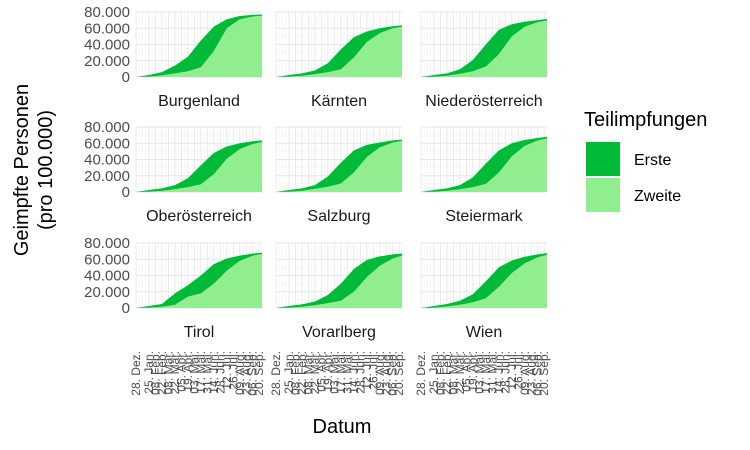 This screenshot has width=750, height=450. I want to click on legend-key-erste, so click(603, 159).